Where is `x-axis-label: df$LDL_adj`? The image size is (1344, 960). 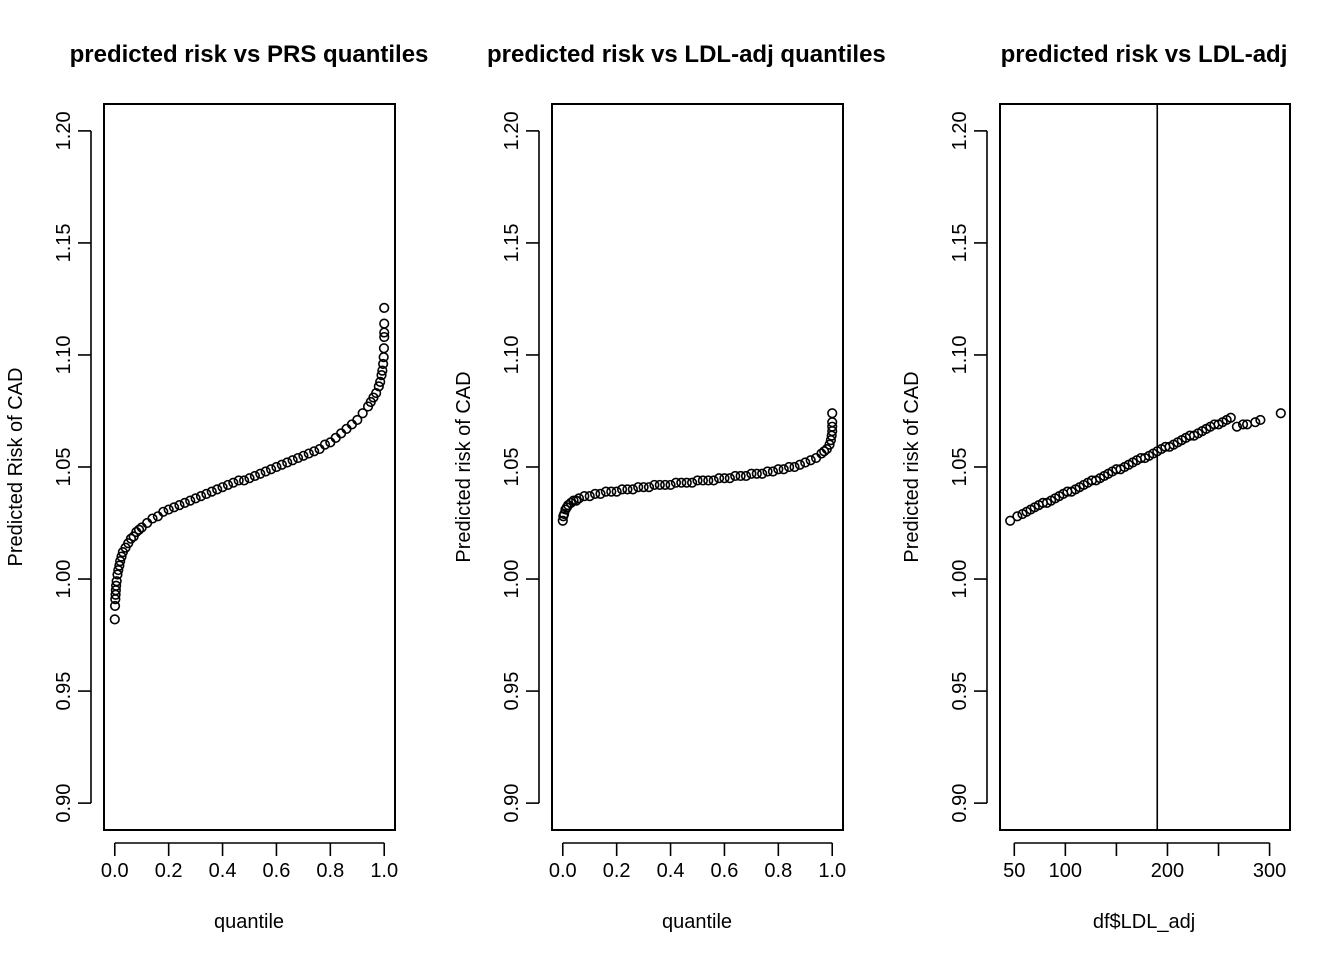 x-axis-label: df$LDL_adj is located at coordinates (1144, 922).